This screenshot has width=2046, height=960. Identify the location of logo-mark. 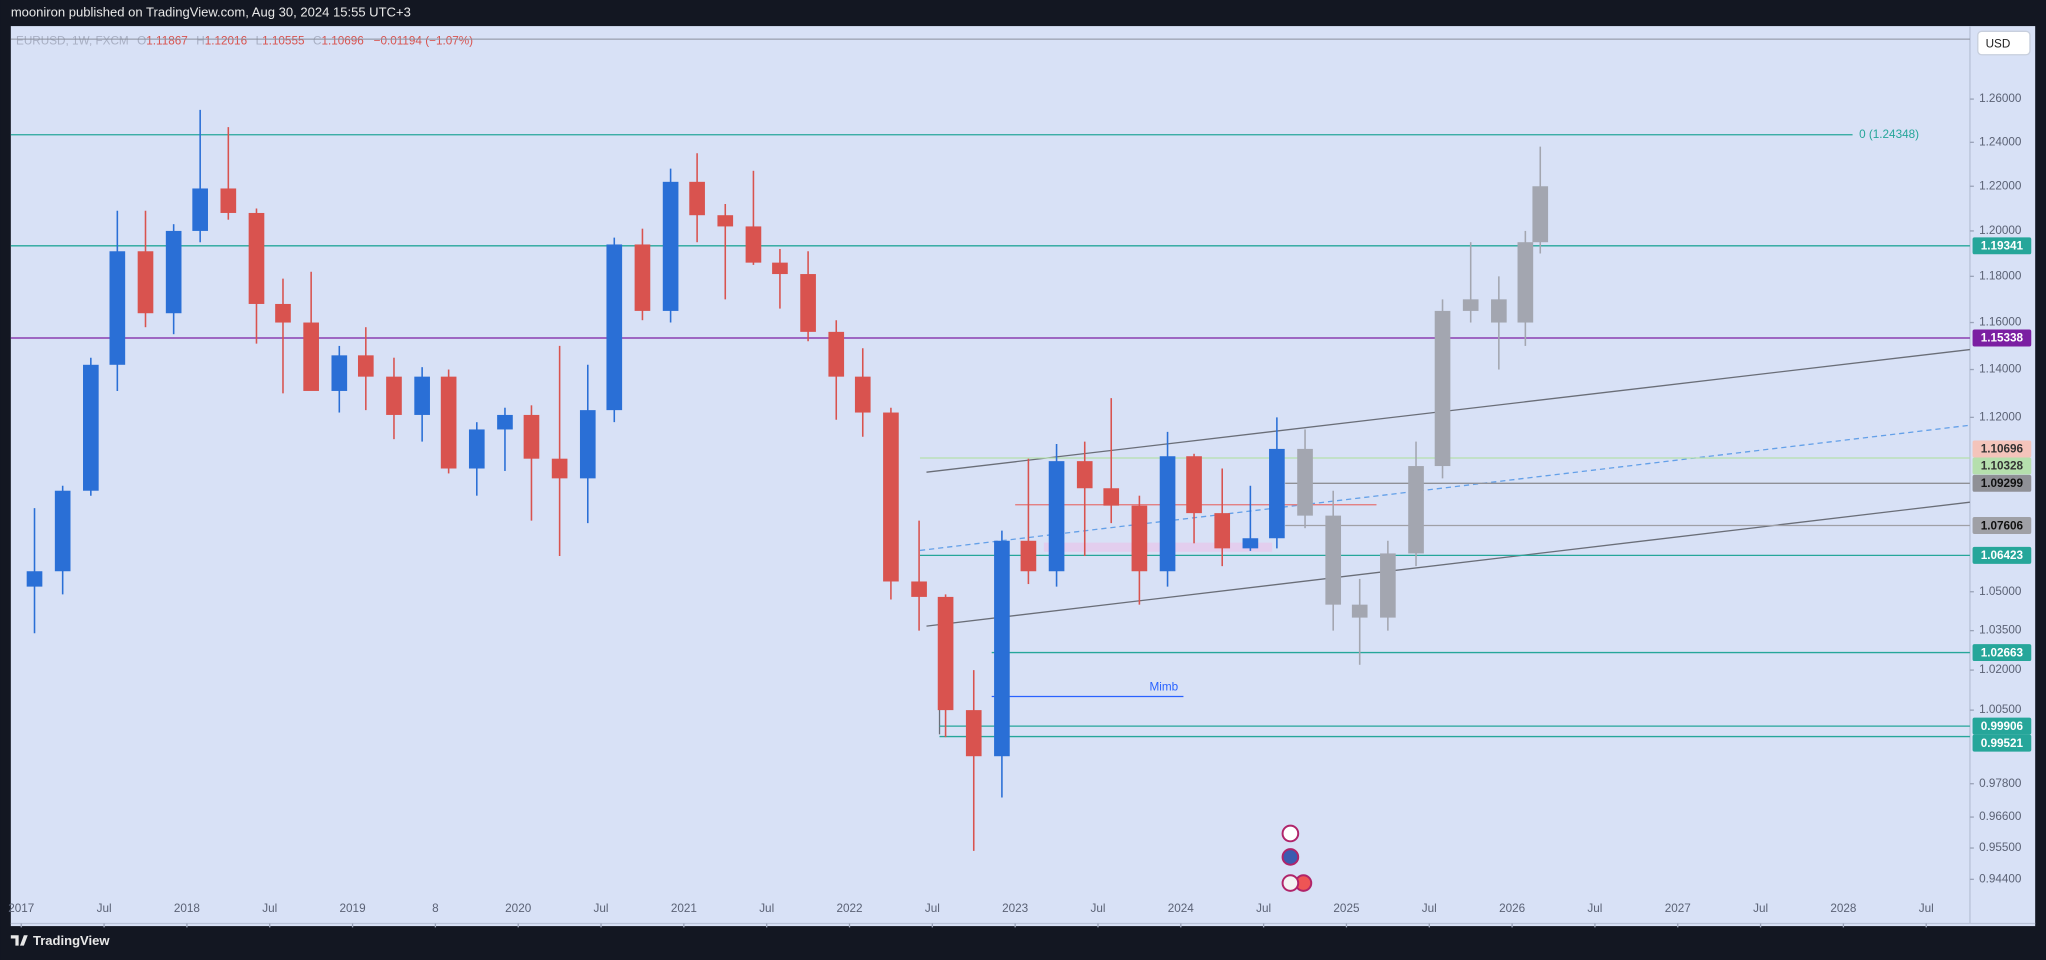
(19, 940).